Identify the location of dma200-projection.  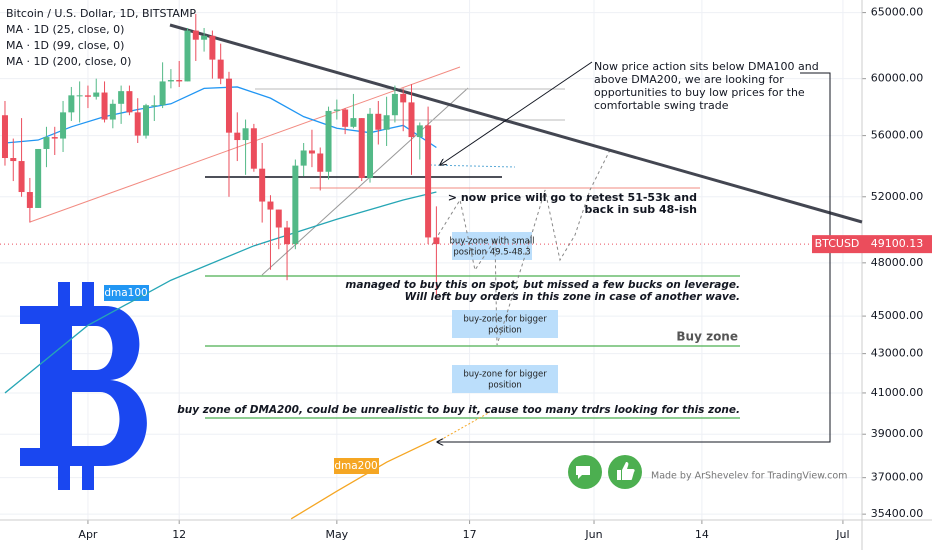
(463, 427).